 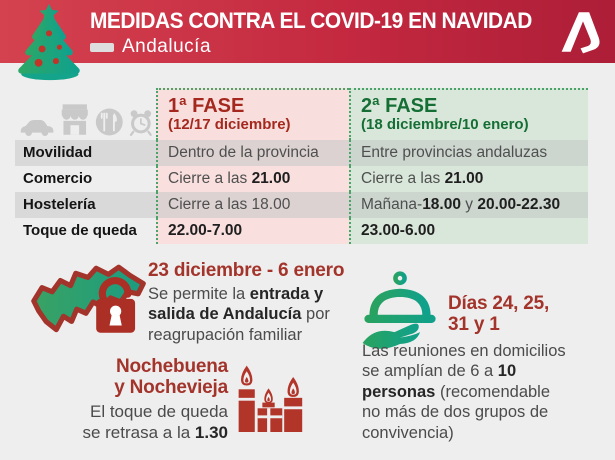 What do you see at coordinates (80, 230) in the screenshot?
I see `row-label-toque-de-queda: Toque de queda` at bounding box center [80, 230].